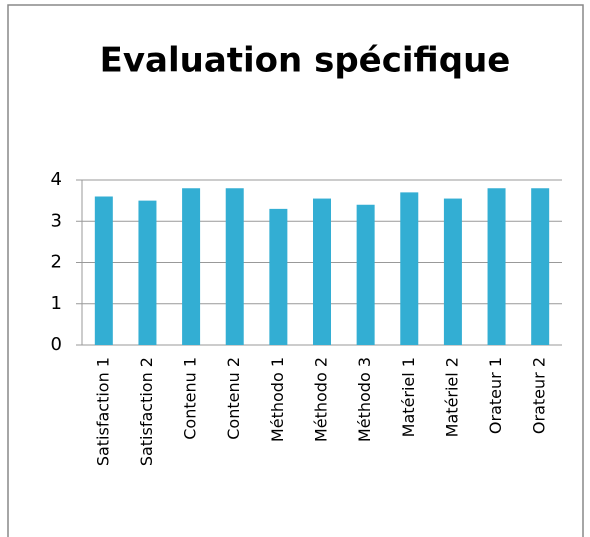  Describe the element at coordinates (495, 395) in the screenshot. I see `x-tick-label: Orateur 1` at that location.